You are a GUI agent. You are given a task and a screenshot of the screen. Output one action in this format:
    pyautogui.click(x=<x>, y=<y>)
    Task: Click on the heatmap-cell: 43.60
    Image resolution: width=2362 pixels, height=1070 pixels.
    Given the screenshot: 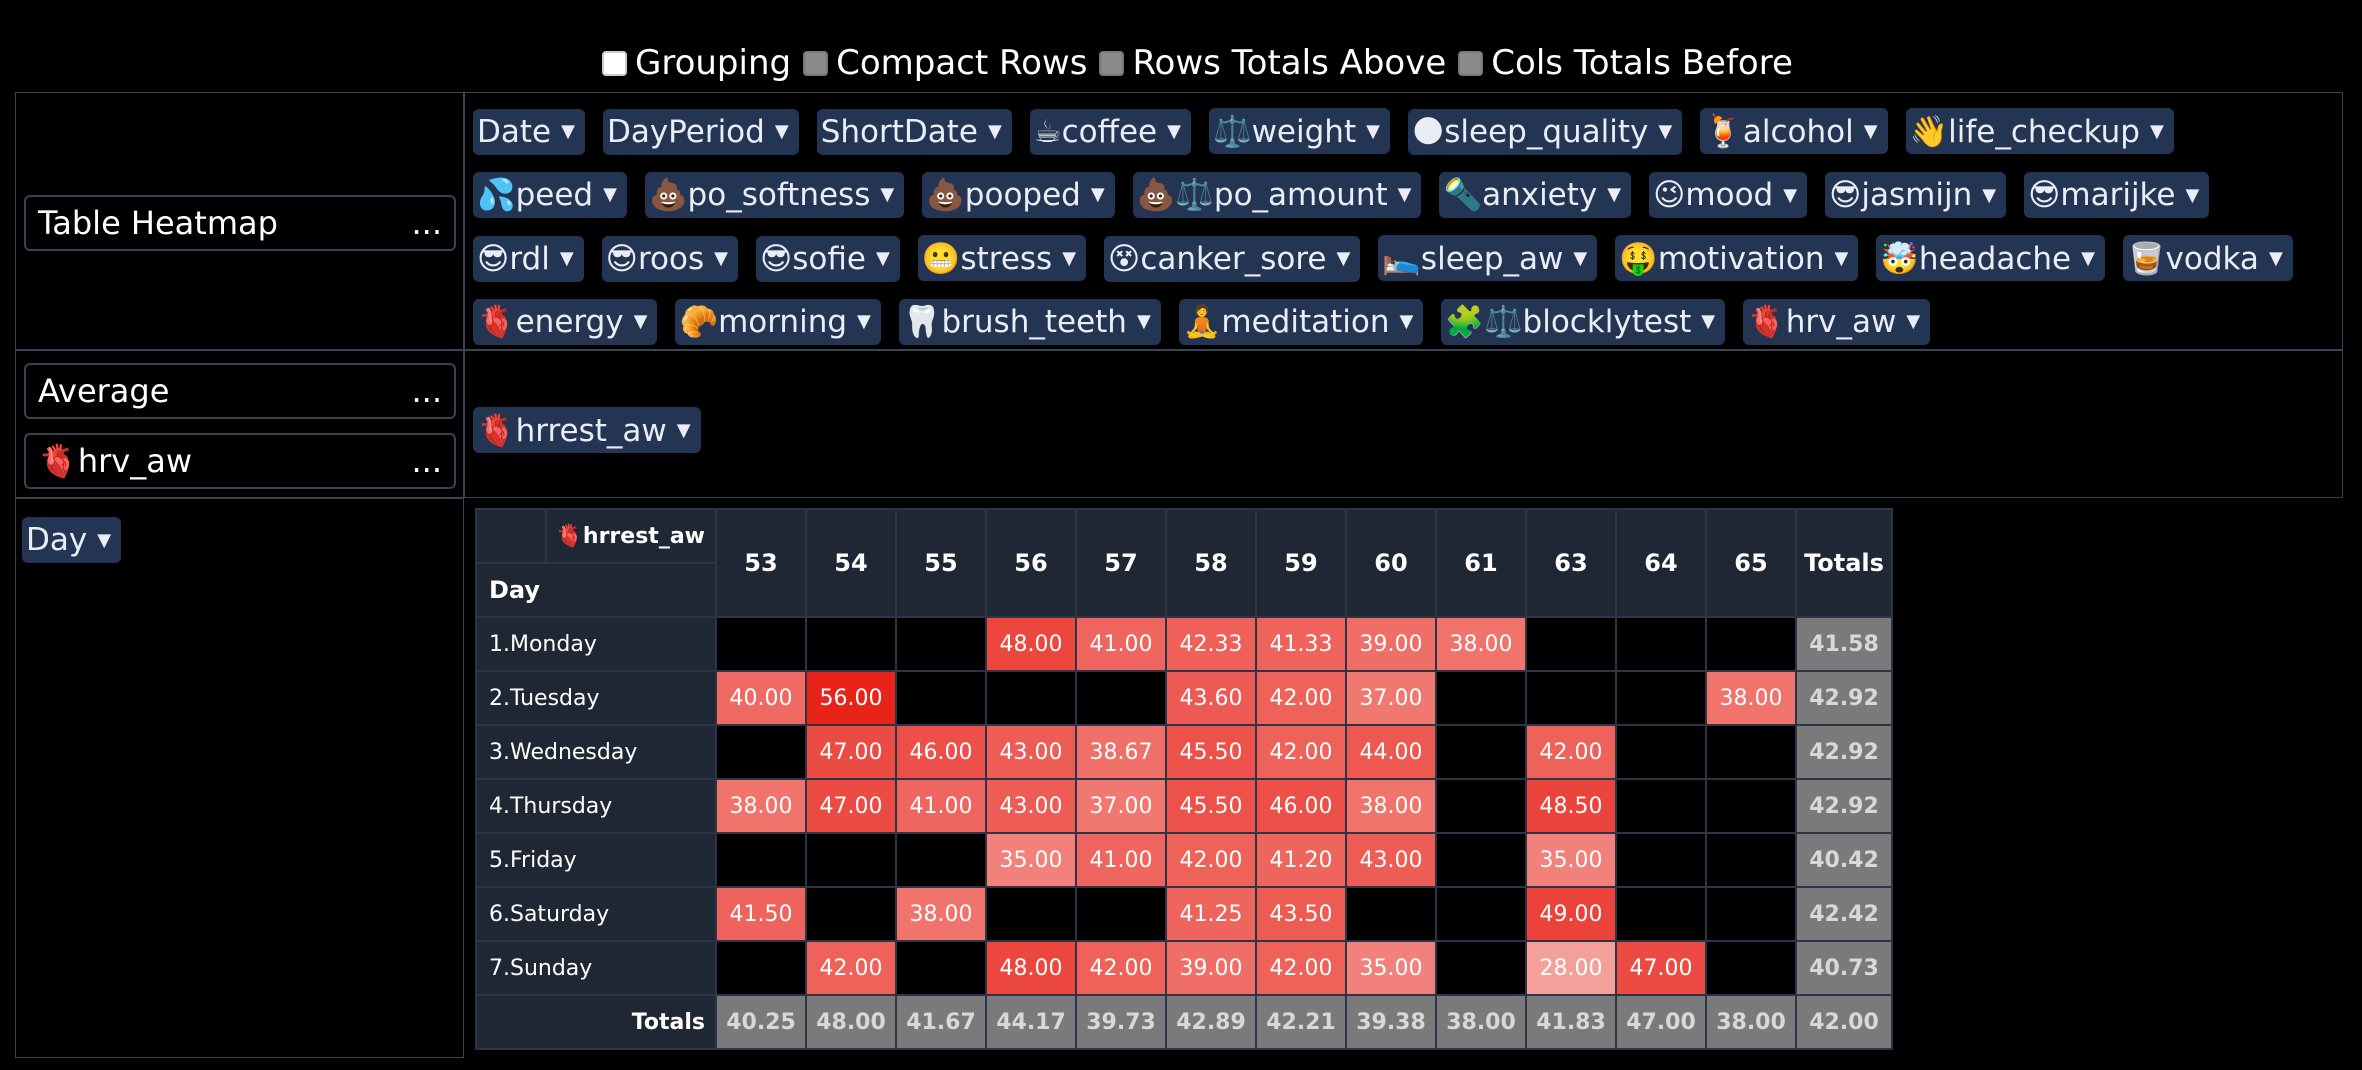 What is the action you would take?
    pyautogui.click(x=1211, y=698)
    